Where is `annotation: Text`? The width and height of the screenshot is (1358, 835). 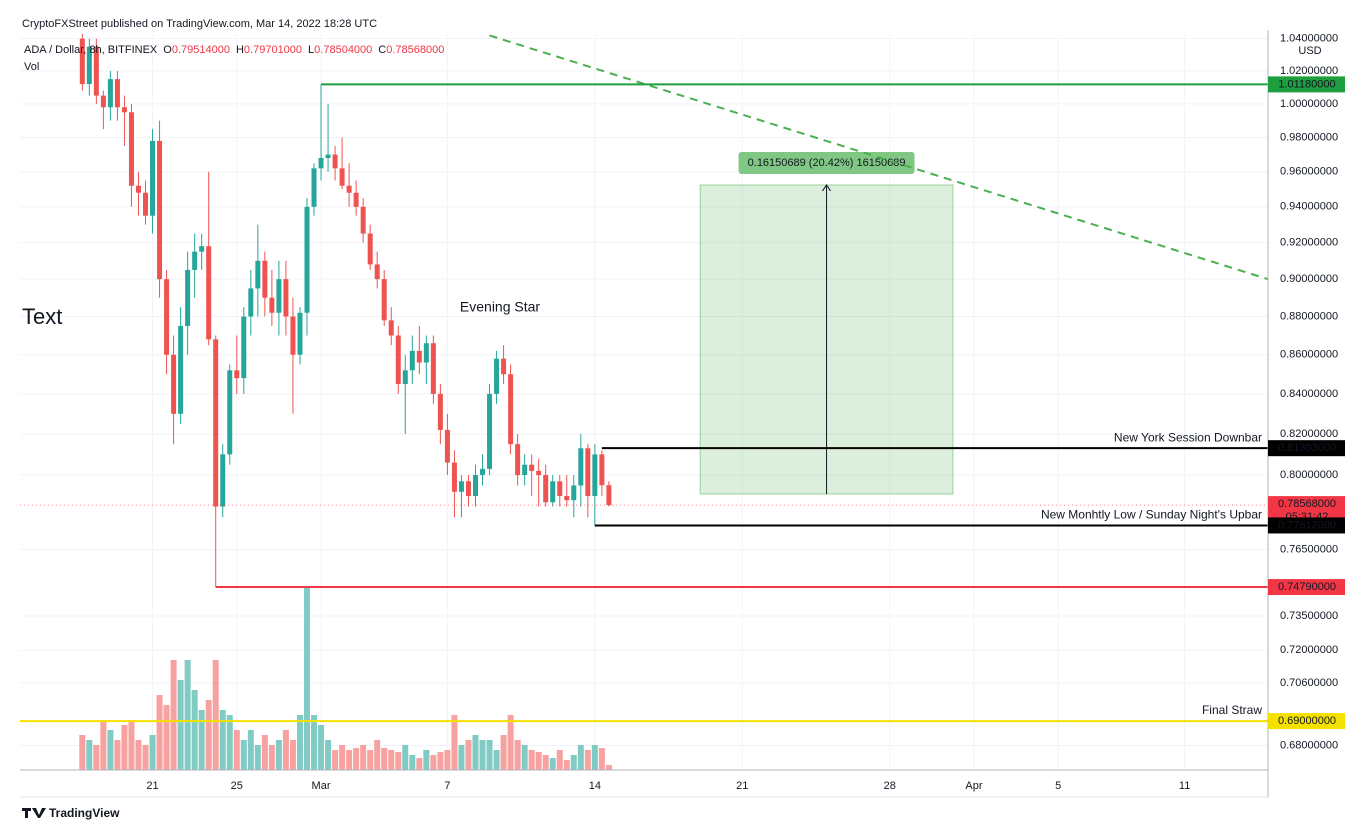
annotation: Text is located at coordinates (42, 316).